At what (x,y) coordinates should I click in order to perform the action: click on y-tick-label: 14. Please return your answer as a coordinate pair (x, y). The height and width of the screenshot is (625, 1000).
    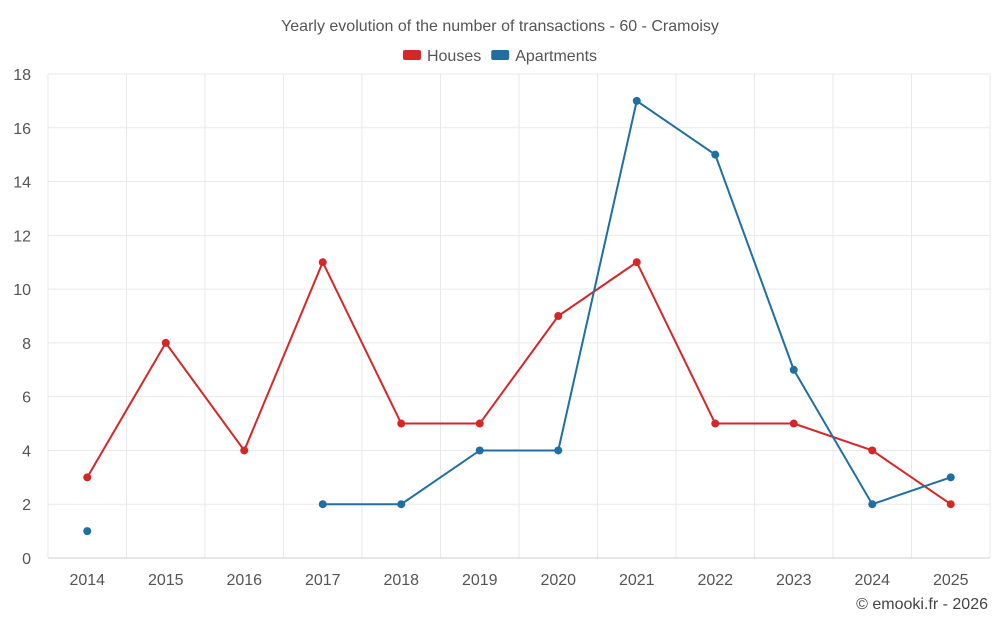
    Looking at the image, I should click on (22, 183).